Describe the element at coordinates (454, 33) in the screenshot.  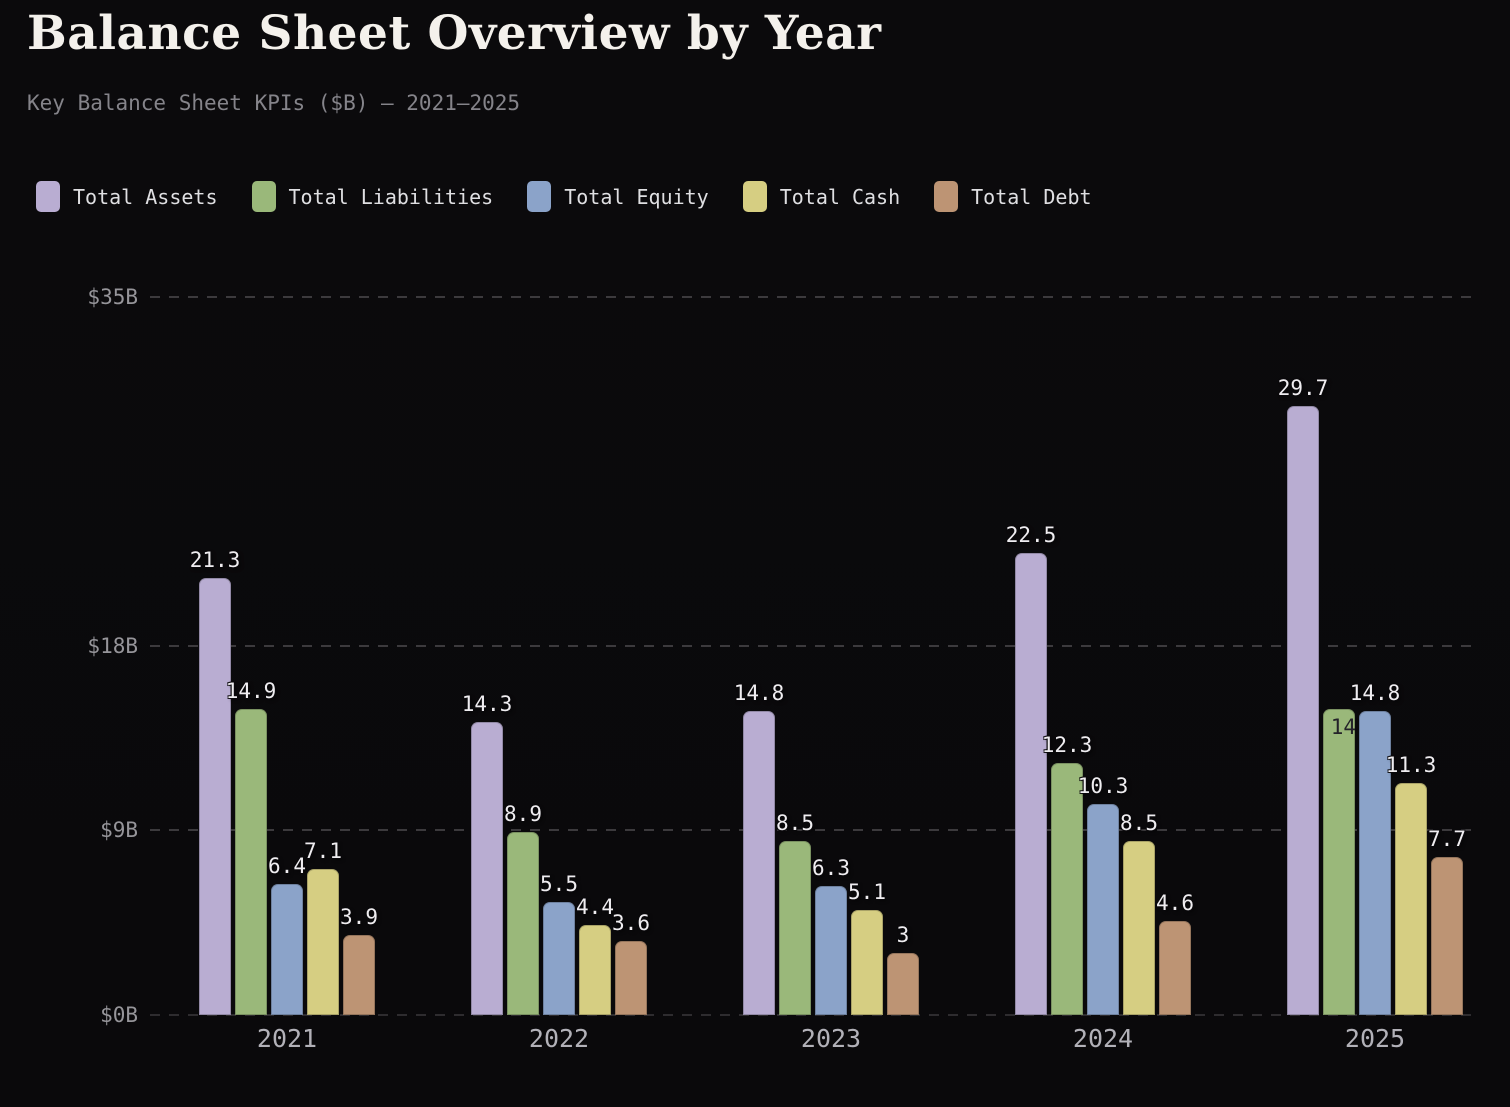
I see `page-title: Balance Sheet Overview by Year` at that location.